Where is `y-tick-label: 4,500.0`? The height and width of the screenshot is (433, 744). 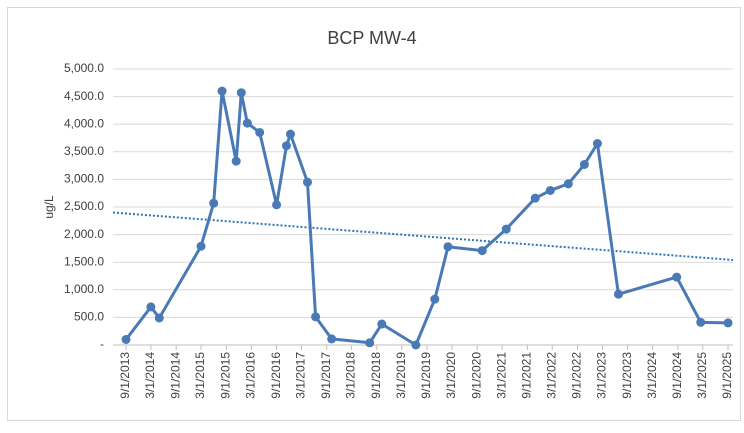
y-tick-label: 4,500.0 is located at coordinates (84, 96).